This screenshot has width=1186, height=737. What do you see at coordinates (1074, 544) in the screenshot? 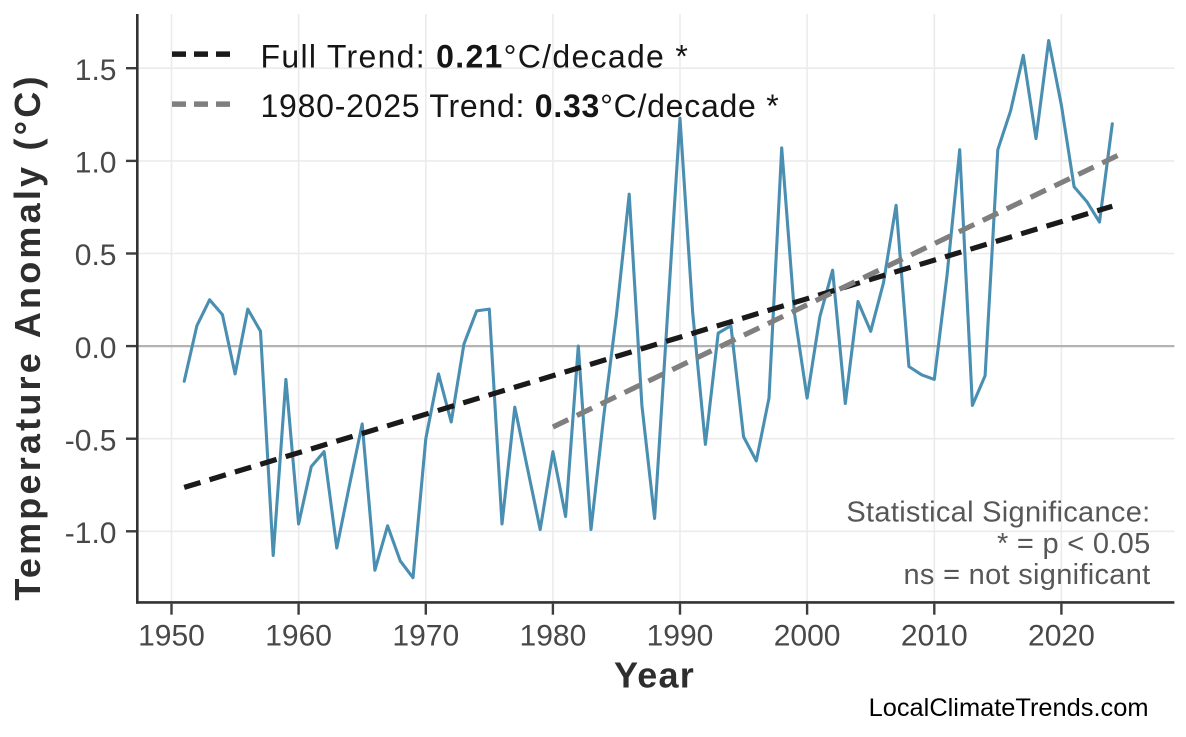
I see `svg-text: * = p < 0.05` at bounding box center [1074, 544].